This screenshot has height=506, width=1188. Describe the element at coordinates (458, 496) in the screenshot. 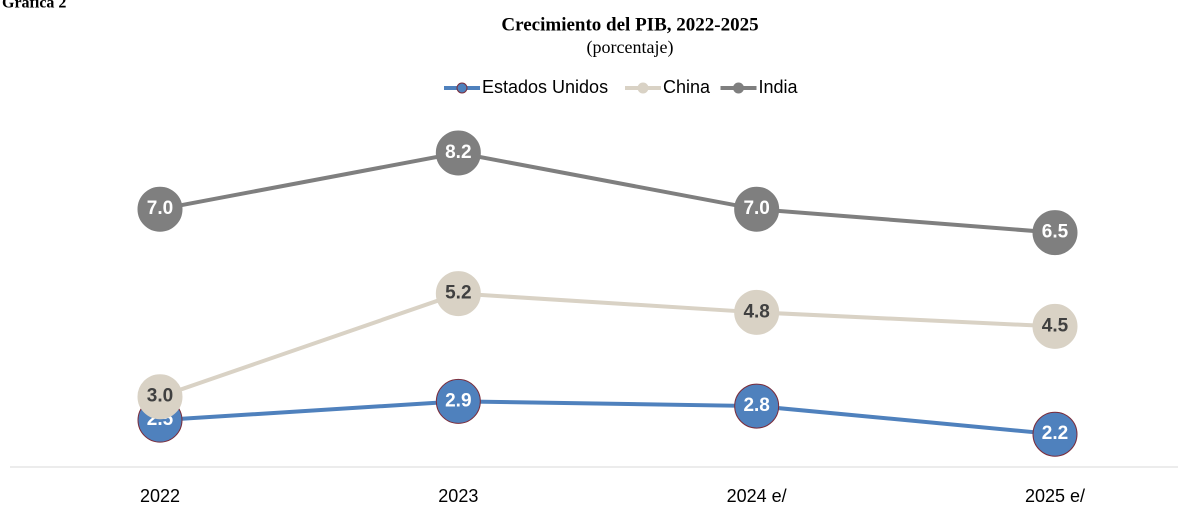

I see `x-tick-label: 2023` at that location.